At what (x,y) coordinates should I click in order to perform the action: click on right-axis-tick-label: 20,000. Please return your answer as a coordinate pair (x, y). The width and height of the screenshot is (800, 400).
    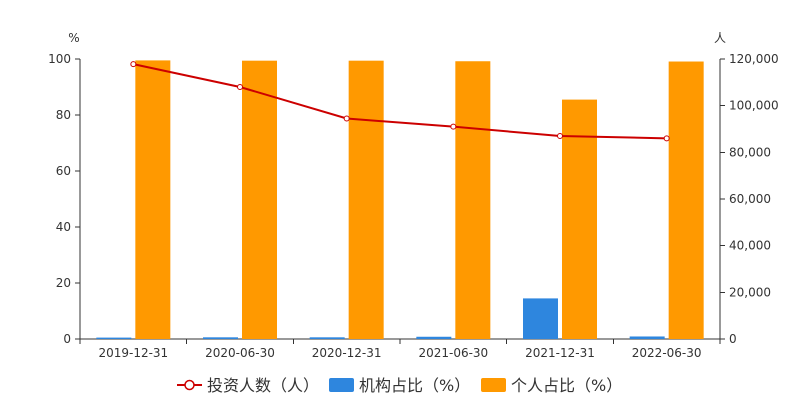
    Looking at the image, I should click on (750, 292).